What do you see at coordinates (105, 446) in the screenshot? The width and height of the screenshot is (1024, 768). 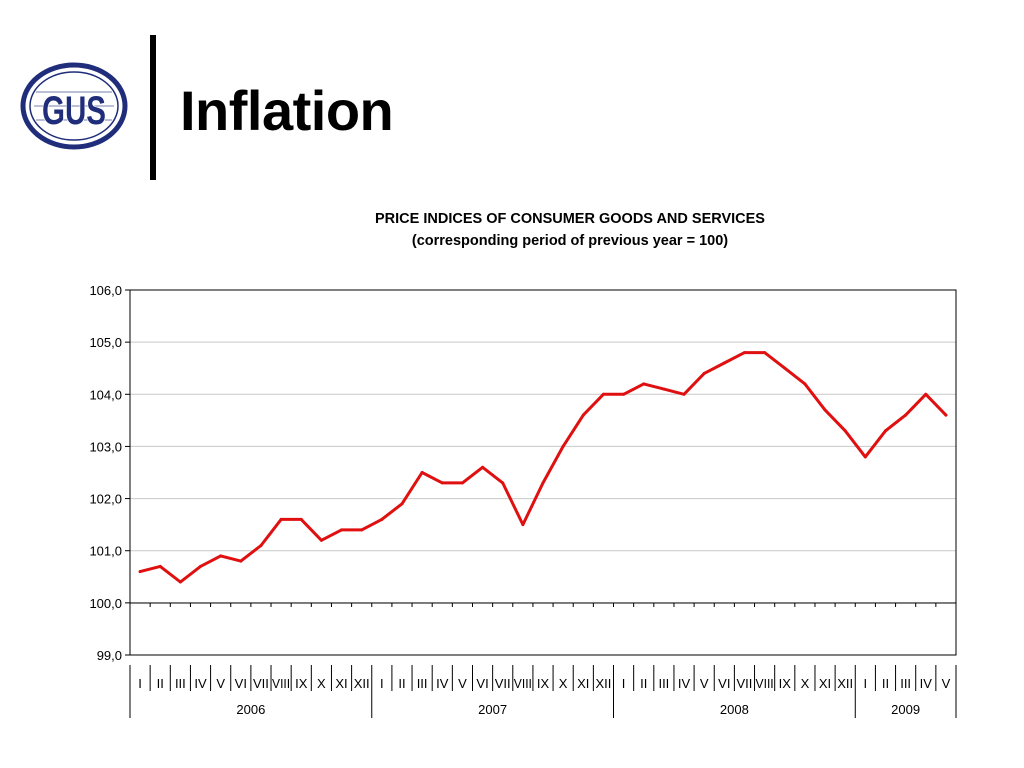 I see `y-tick-label: 103,0` at bounding box center [105, 446].